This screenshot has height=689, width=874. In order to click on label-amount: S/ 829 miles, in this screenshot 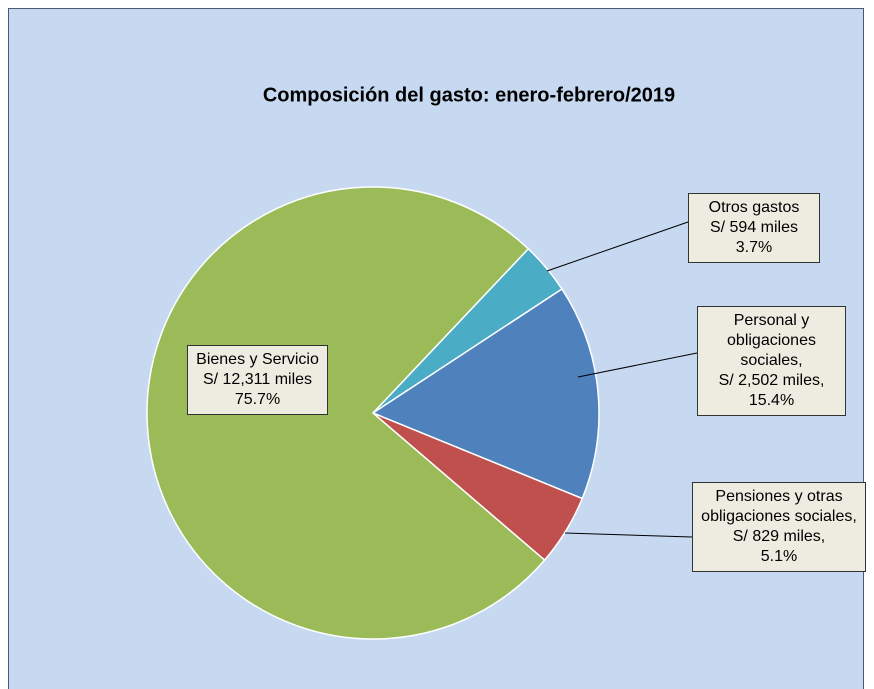, I will do `click(779, 536)`.